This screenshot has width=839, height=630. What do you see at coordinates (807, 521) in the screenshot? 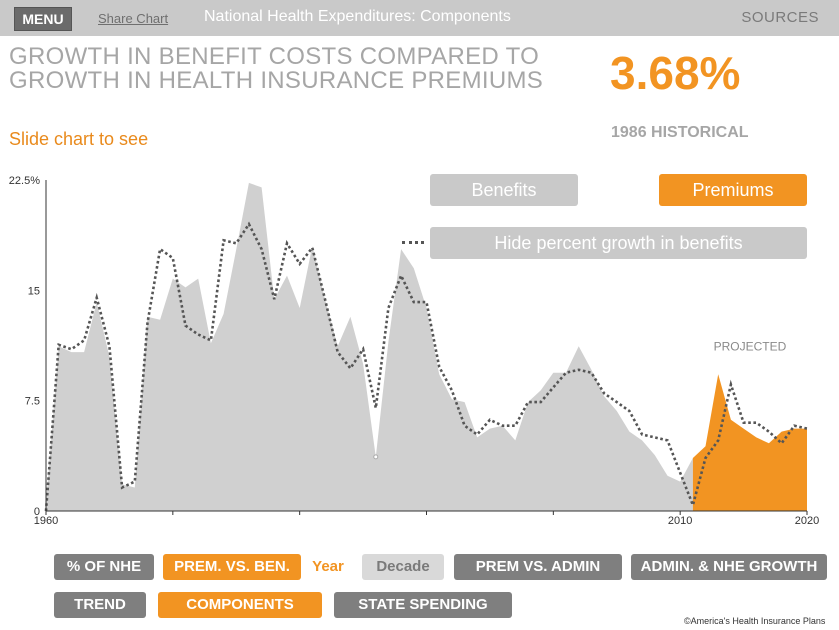
I see `x-tick-label: 2020` at bounding box center [807, 521].